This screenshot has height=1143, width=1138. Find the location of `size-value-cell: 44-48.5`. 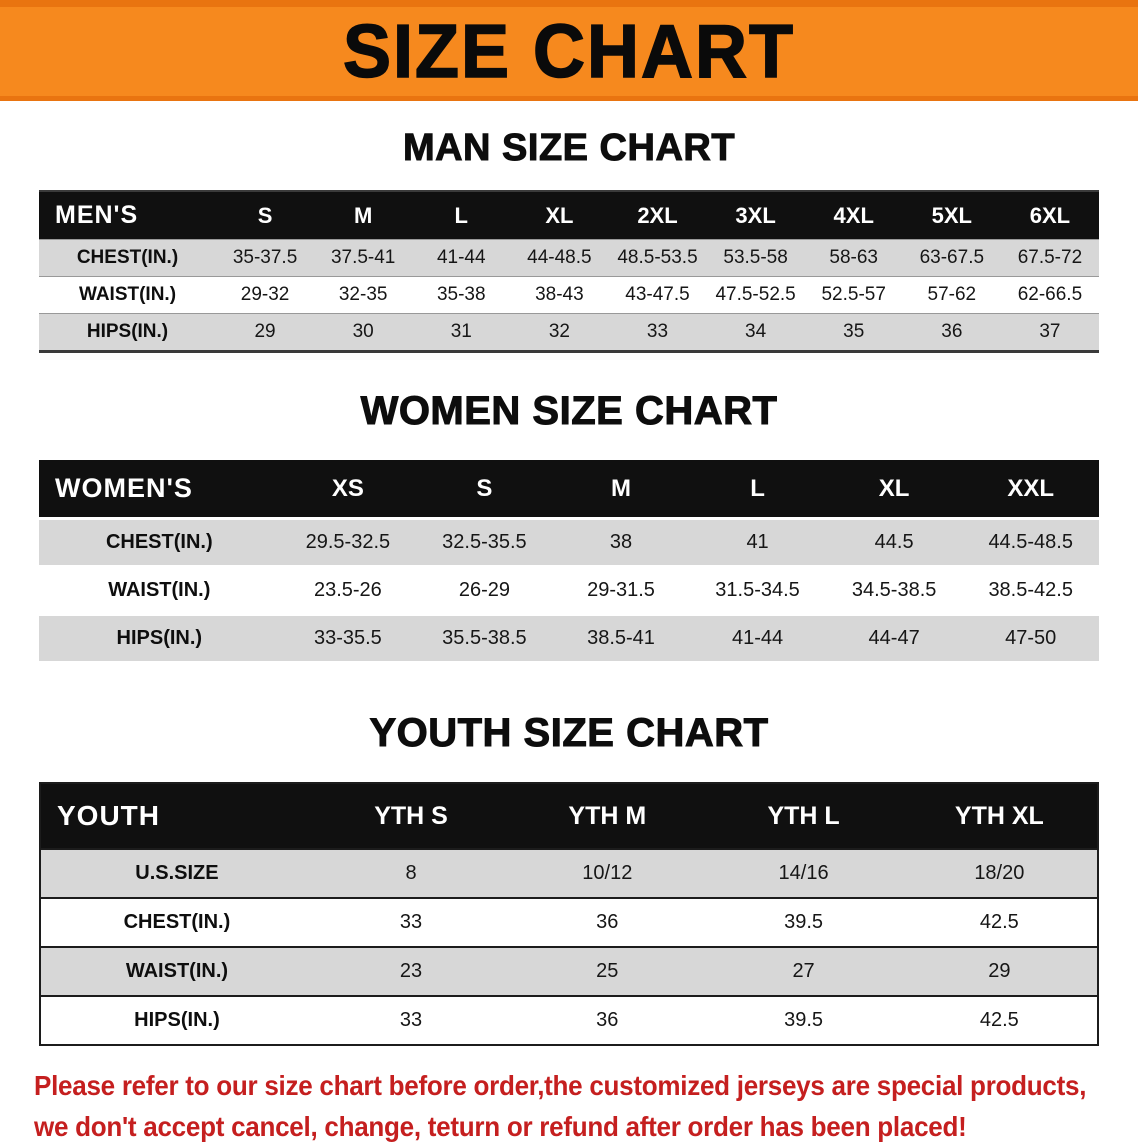

size-value-cell: 44-48.5 is located at coordinates (559, 257).